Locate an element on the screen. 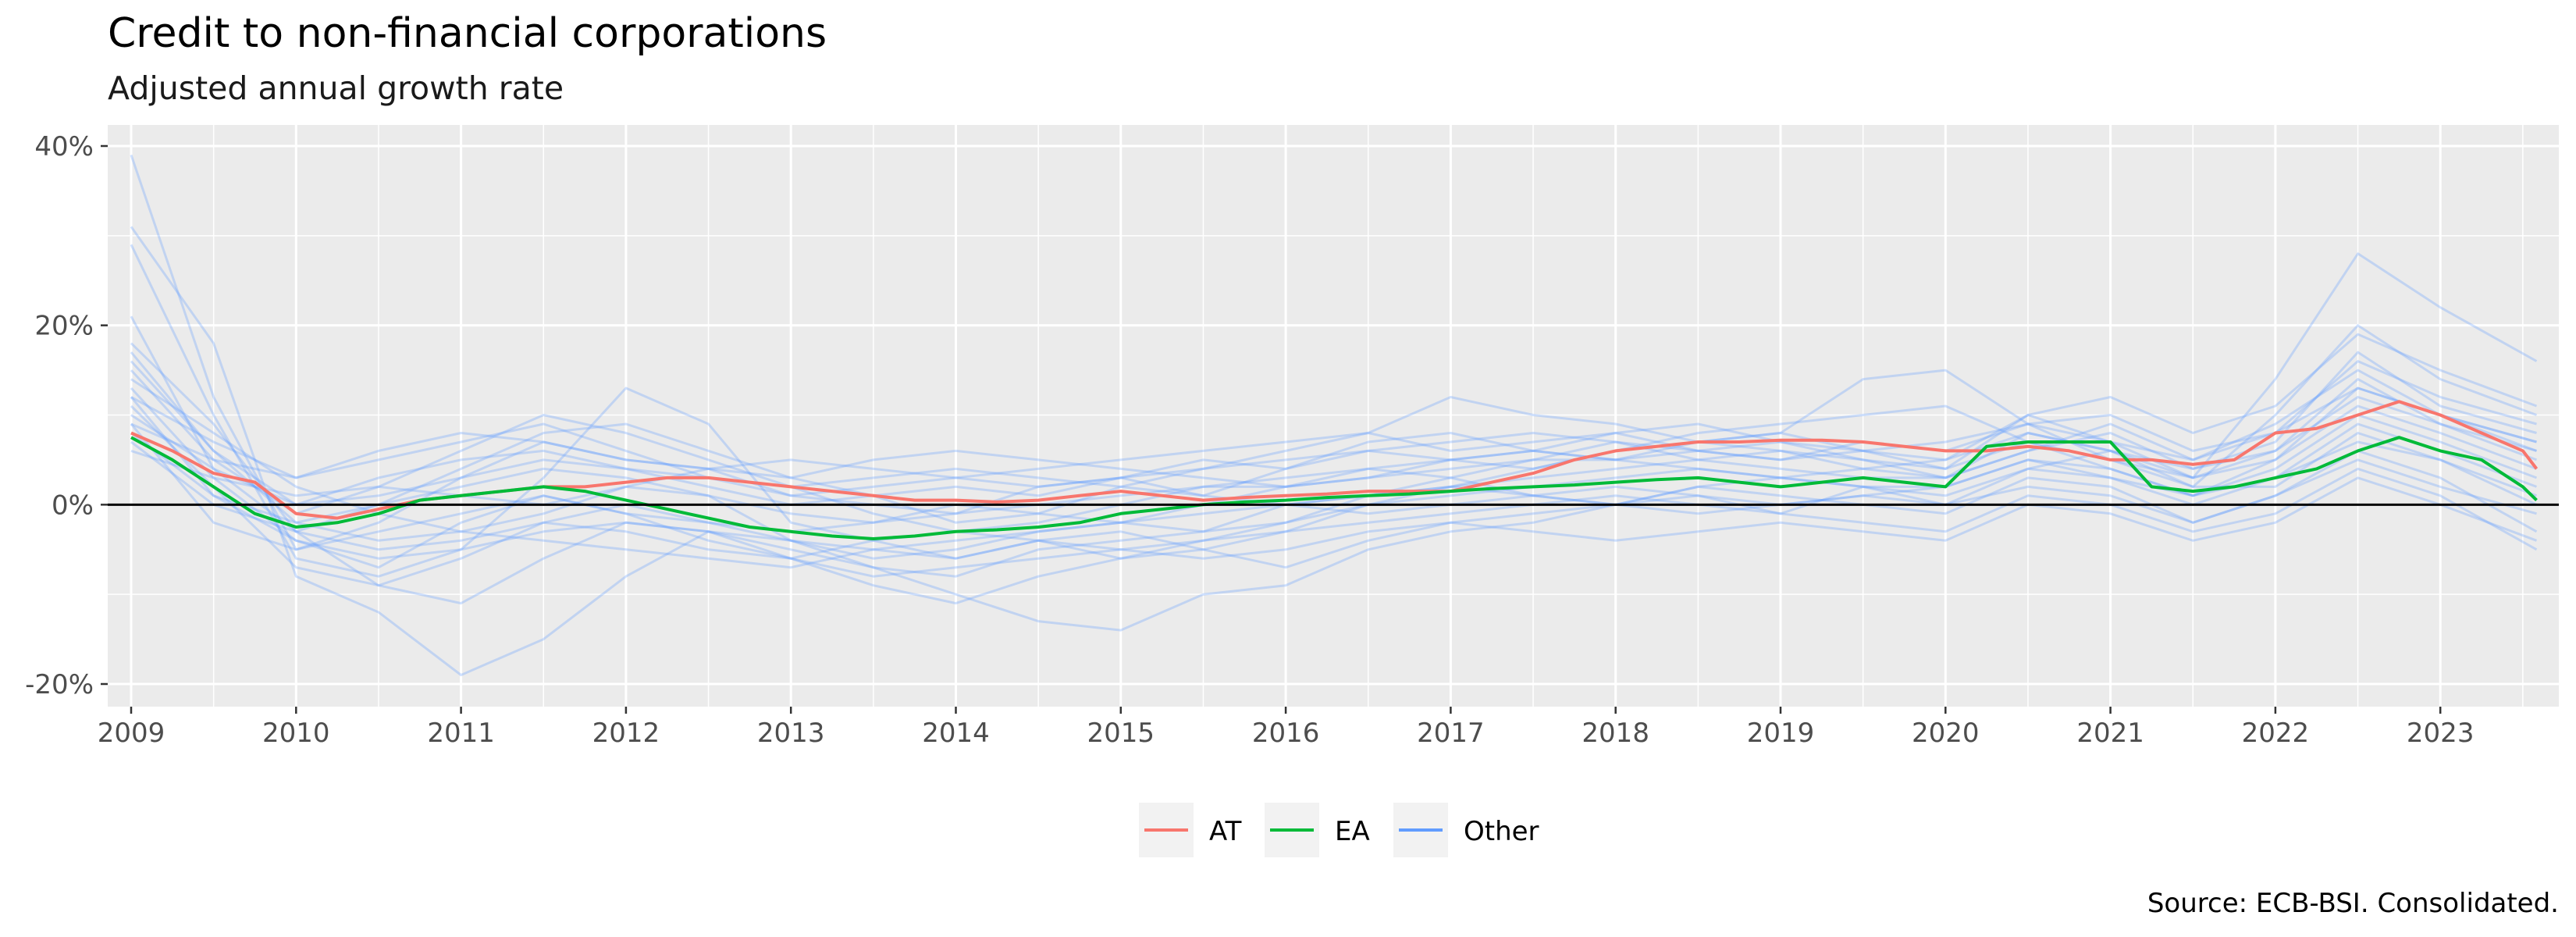  legend: AT EA Other is located at coordinates (1339, 830).